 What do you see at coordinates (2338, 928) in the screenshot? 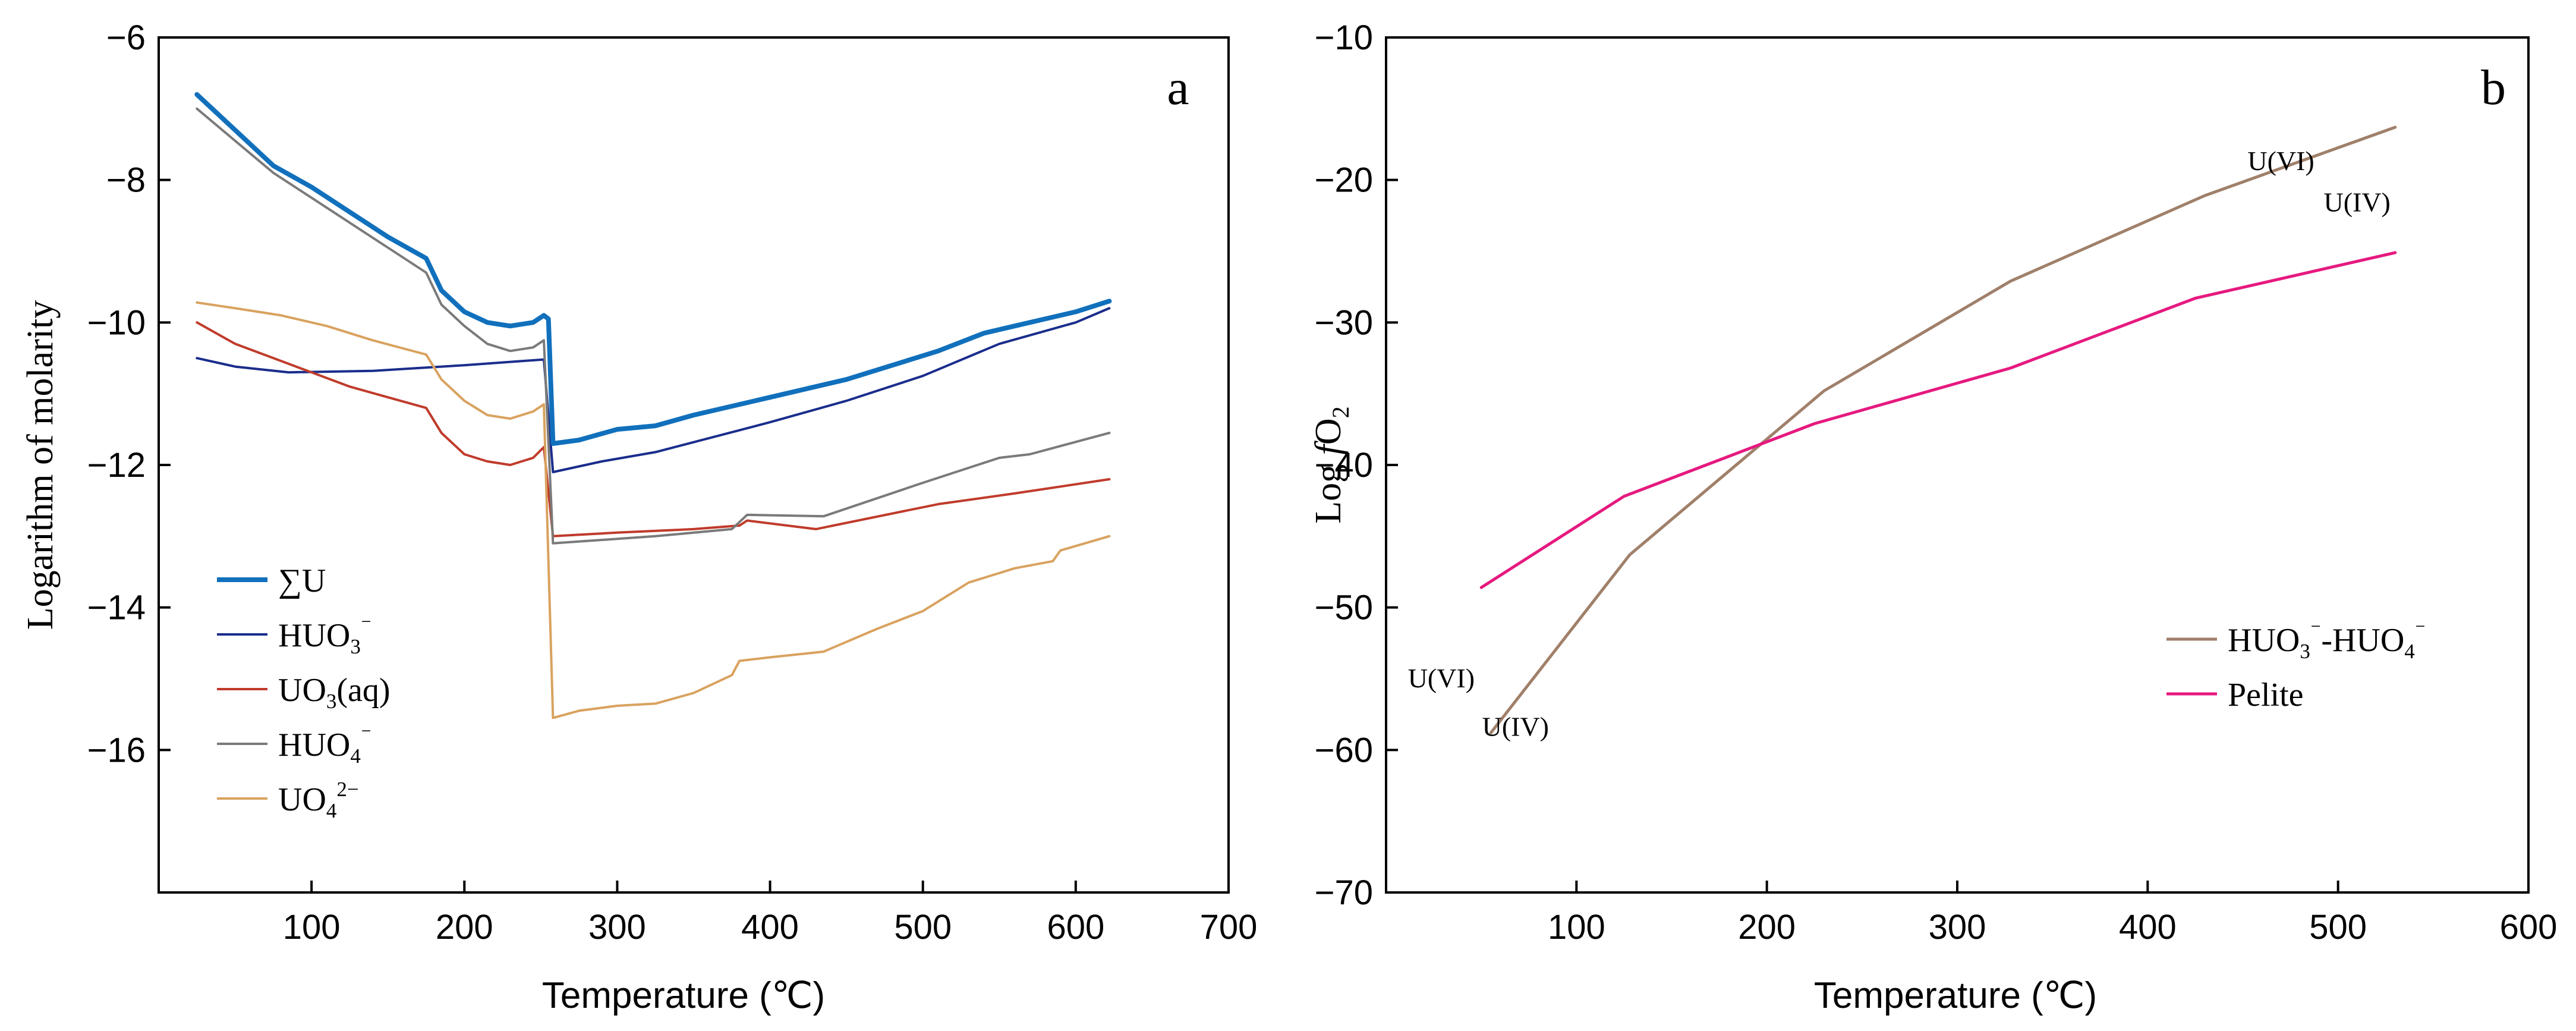
I see `panel-b-x-tick-label: 500` at bounding box center [2338, 928].